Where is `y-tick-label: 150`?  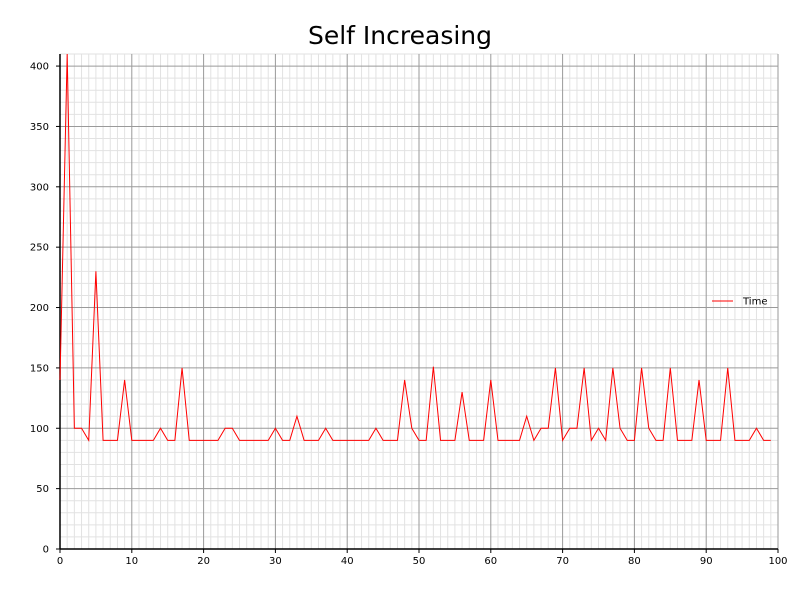 y-tick-label: 150 is located at coordinates (39, 368).